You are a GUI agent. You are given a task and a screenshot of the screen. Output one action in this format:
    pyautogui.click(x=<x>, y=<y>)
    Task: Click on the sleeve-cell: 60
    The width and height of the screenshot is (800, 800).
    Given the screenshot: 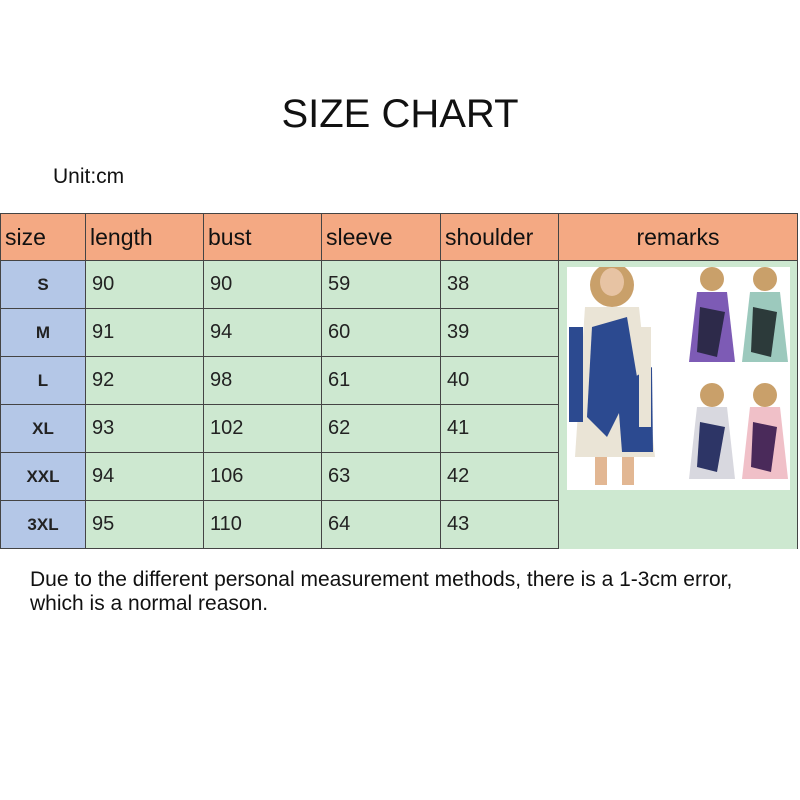 What is the action you would take?
    pyautogui.click(x=381, y=332)
    